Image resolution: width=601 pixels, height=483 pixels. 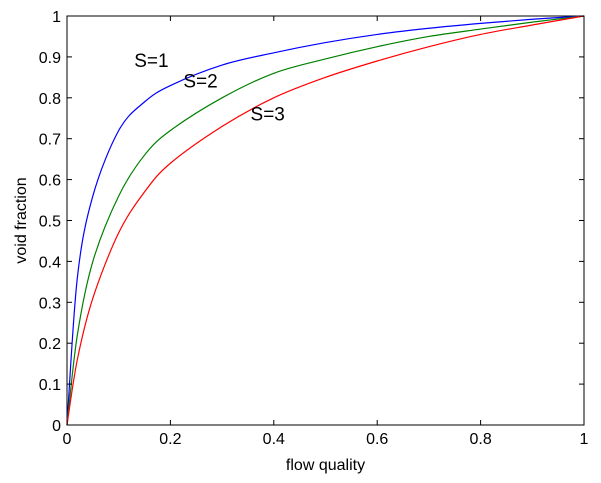 What do you see at coordinates (50, 344) in the screenshot?
I see `y-tick-label: 0.2` at bounding box center [50, 344].